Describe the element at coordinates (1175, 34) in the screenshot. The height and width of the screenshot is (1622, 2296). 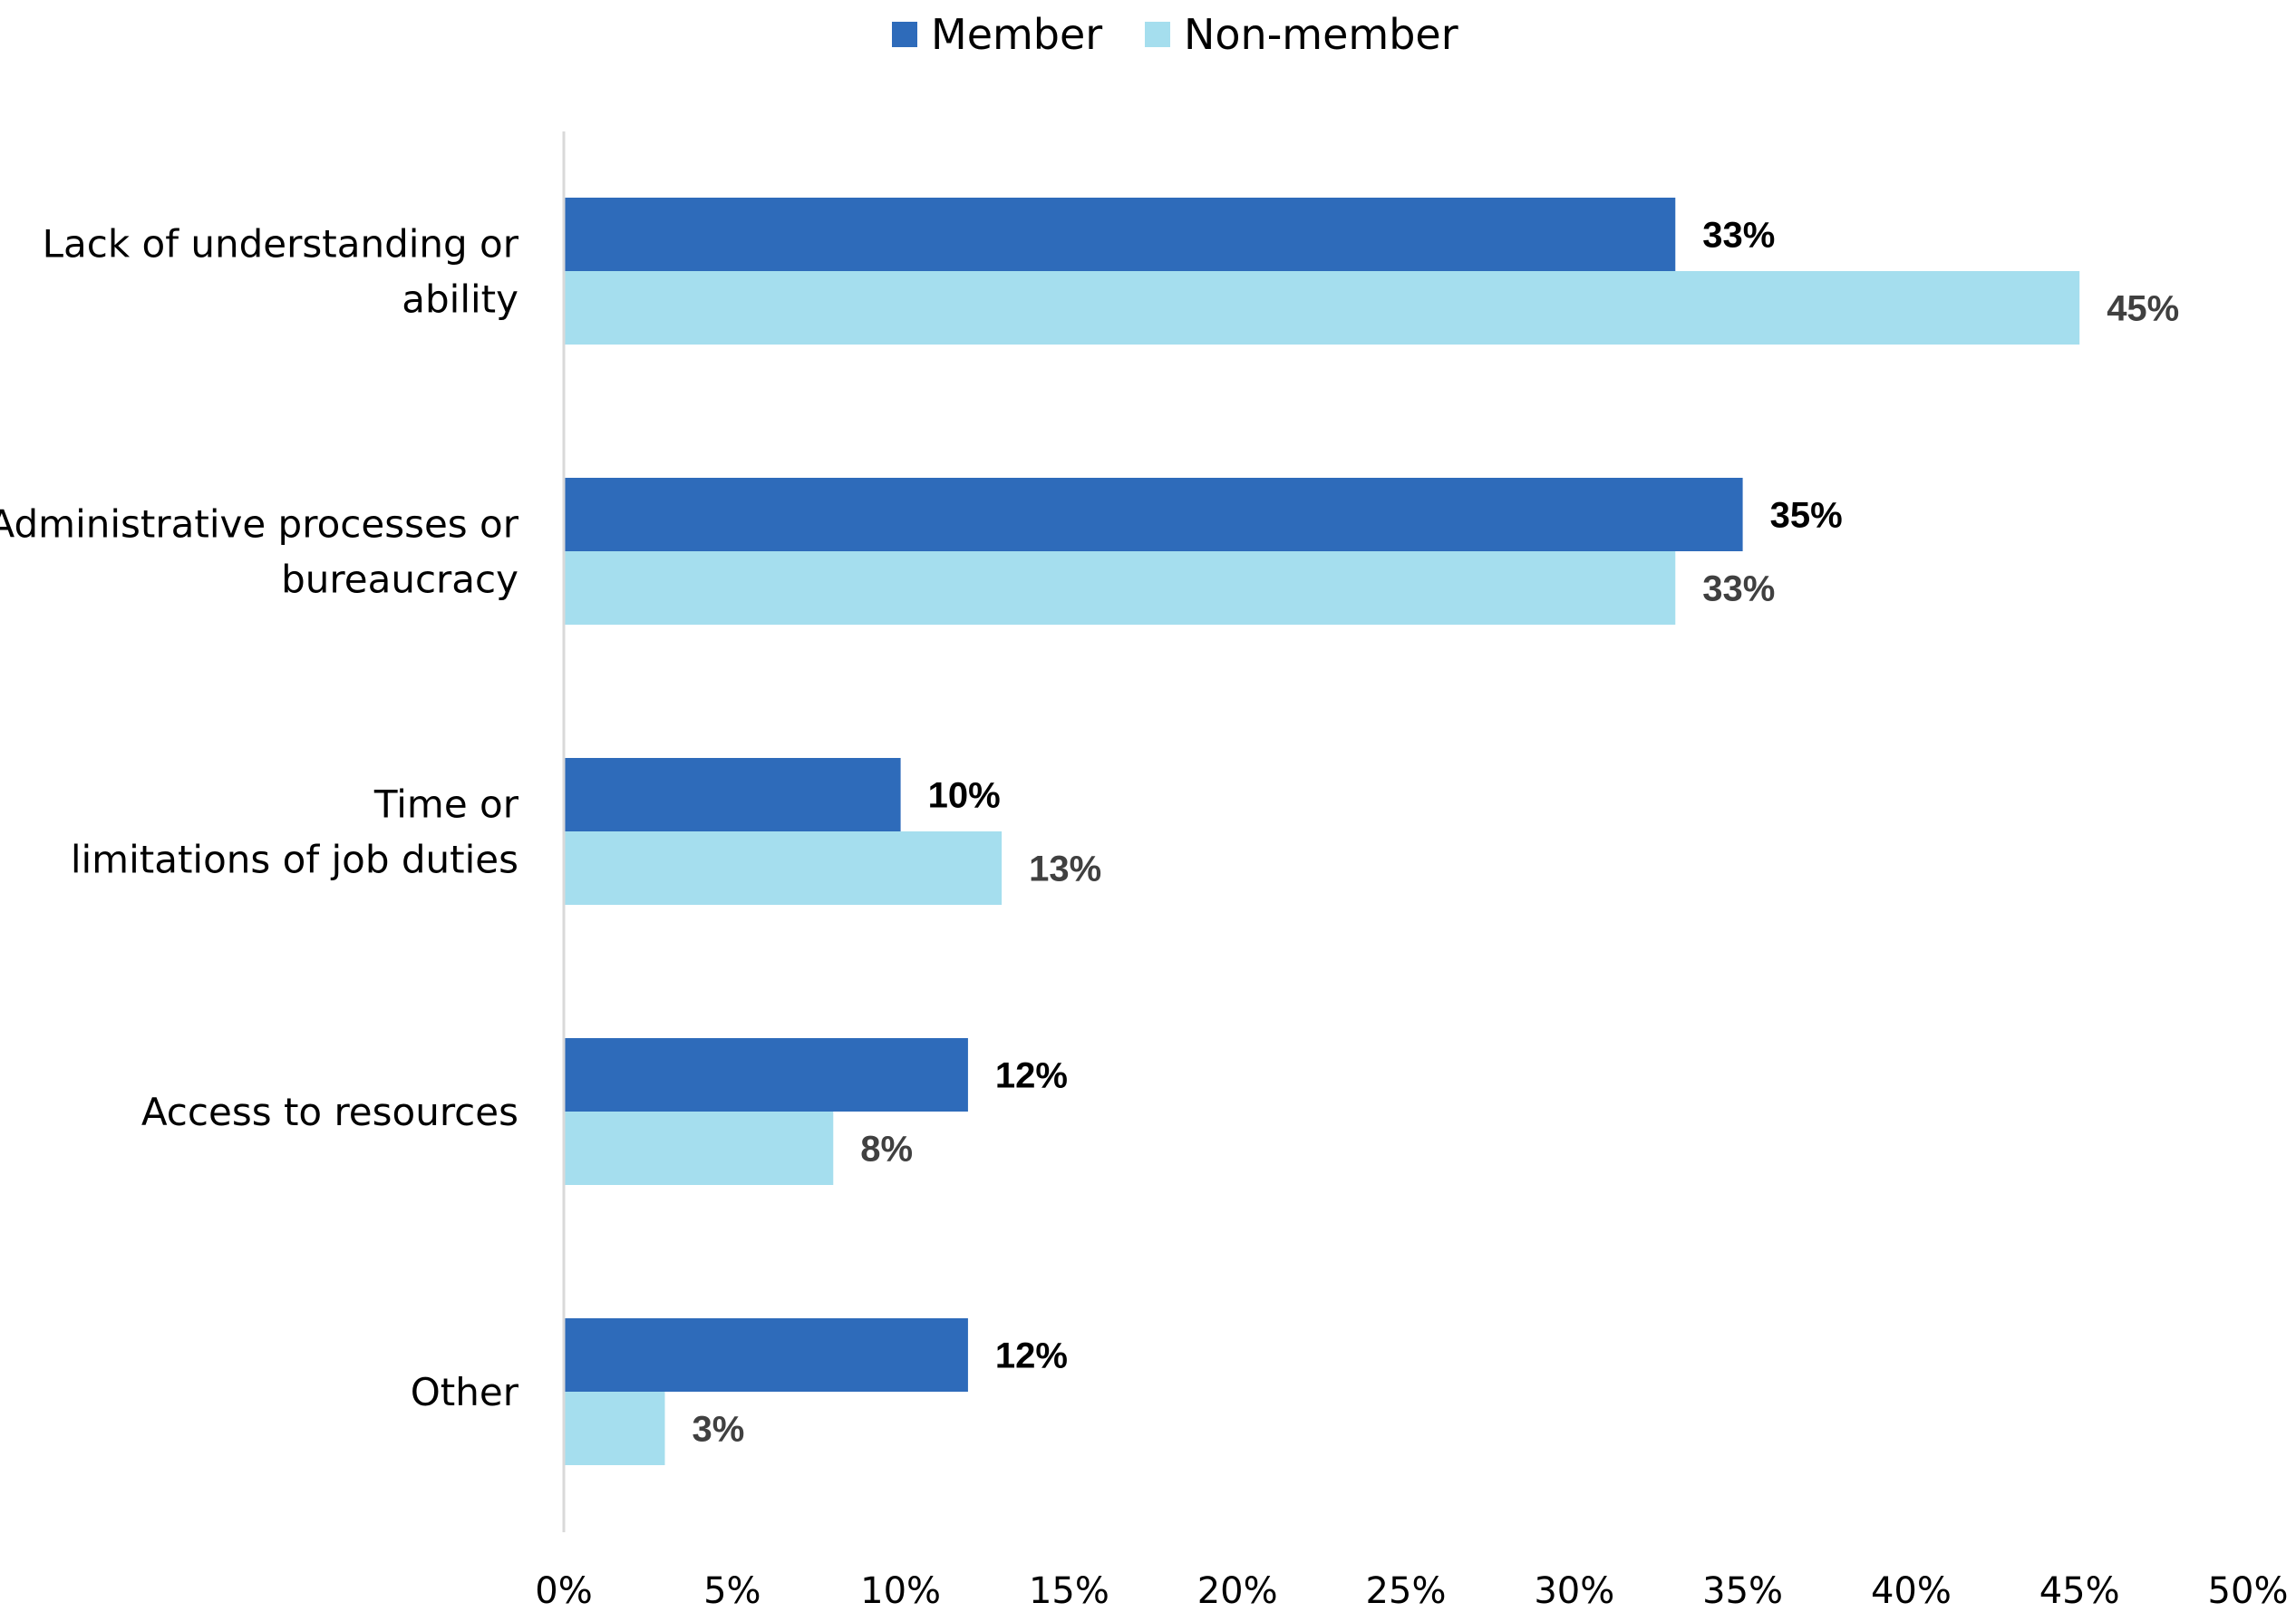
I see `legend: Member Non-member` at that location.